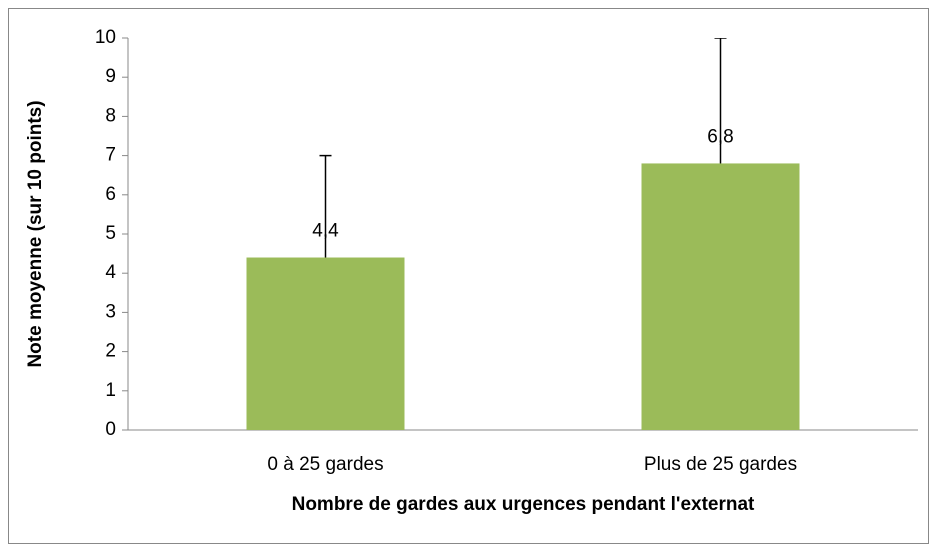  What do you see at coordinates (325, 231) in the screenshot?
I see `data-label: 4,4` at bounding box center [325, 231].